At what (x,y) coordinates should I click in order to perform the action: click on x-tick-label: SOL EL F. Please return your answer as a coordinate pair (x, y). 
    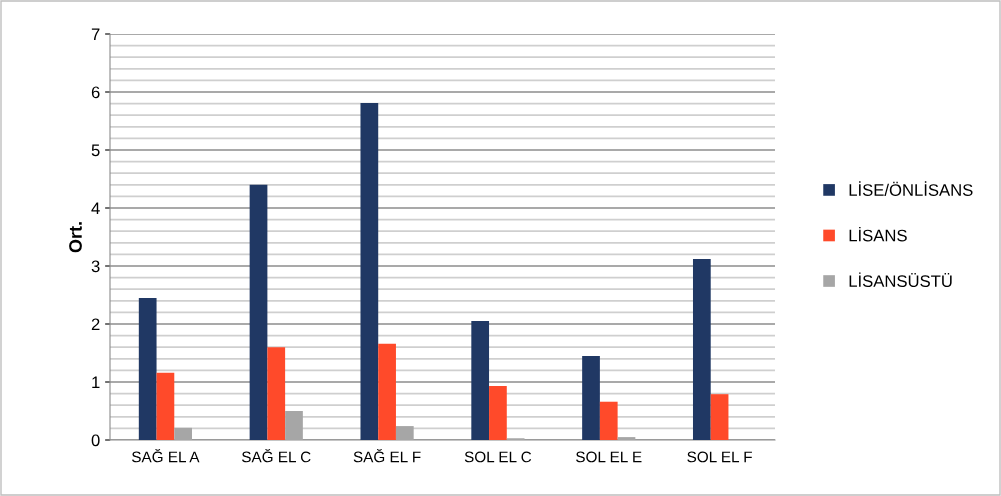
    Looking at the image, I should click on (719, 457).